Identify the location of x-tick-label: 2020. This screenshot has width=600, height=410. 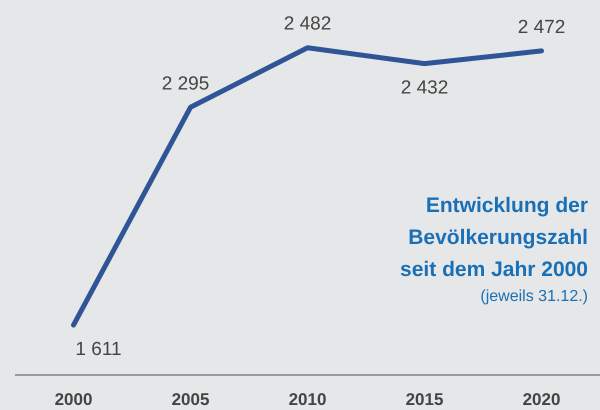
(541, 400).